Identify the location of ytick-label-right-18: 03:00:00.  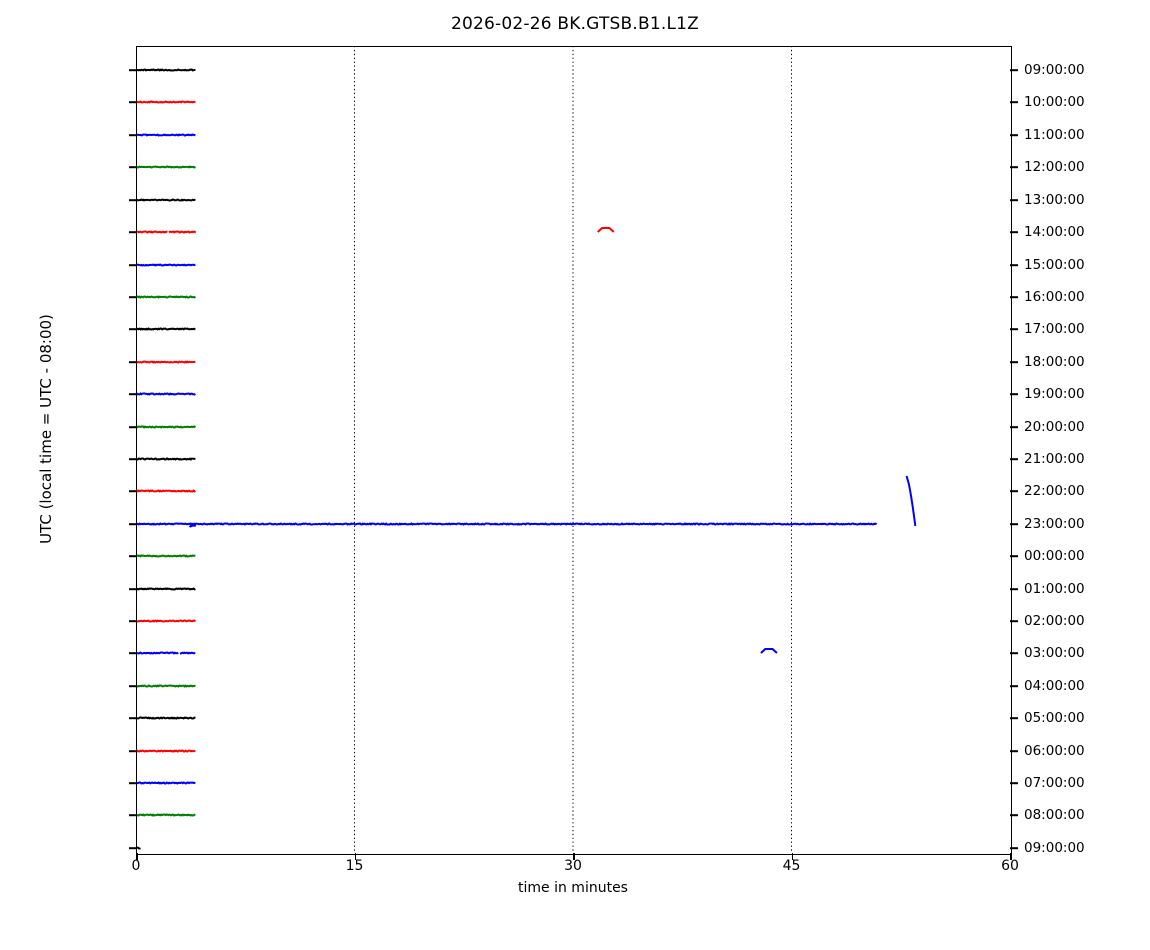
(1054, 653).